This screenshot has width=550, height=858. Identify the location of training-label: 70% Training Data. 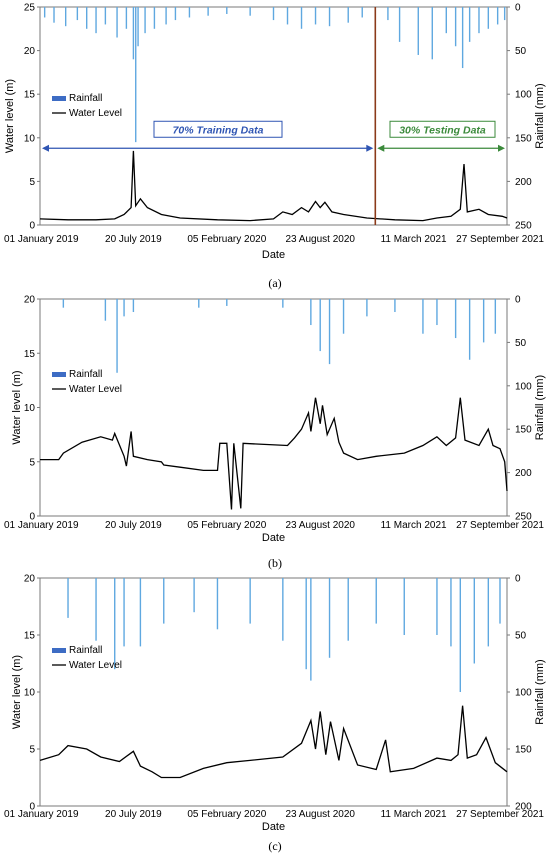
(218, 130).